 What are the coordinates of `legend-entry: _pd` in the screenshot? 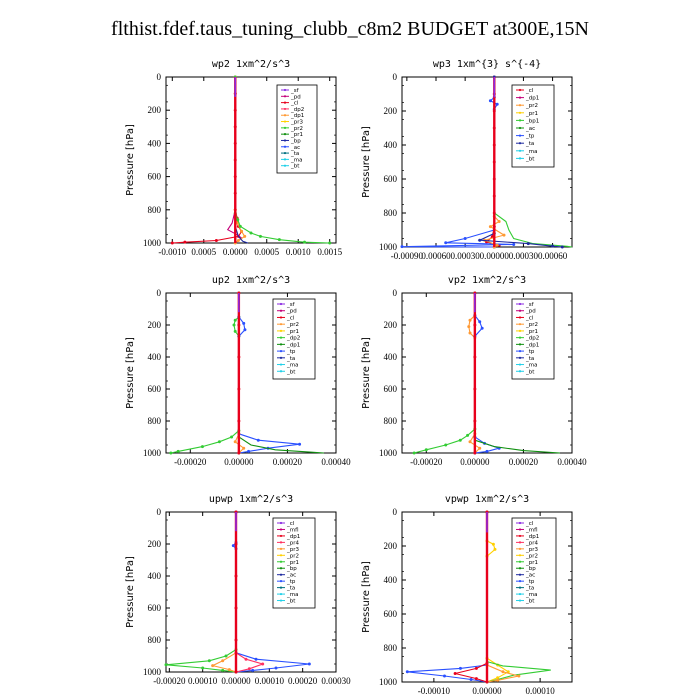 It's located at (295, 97).